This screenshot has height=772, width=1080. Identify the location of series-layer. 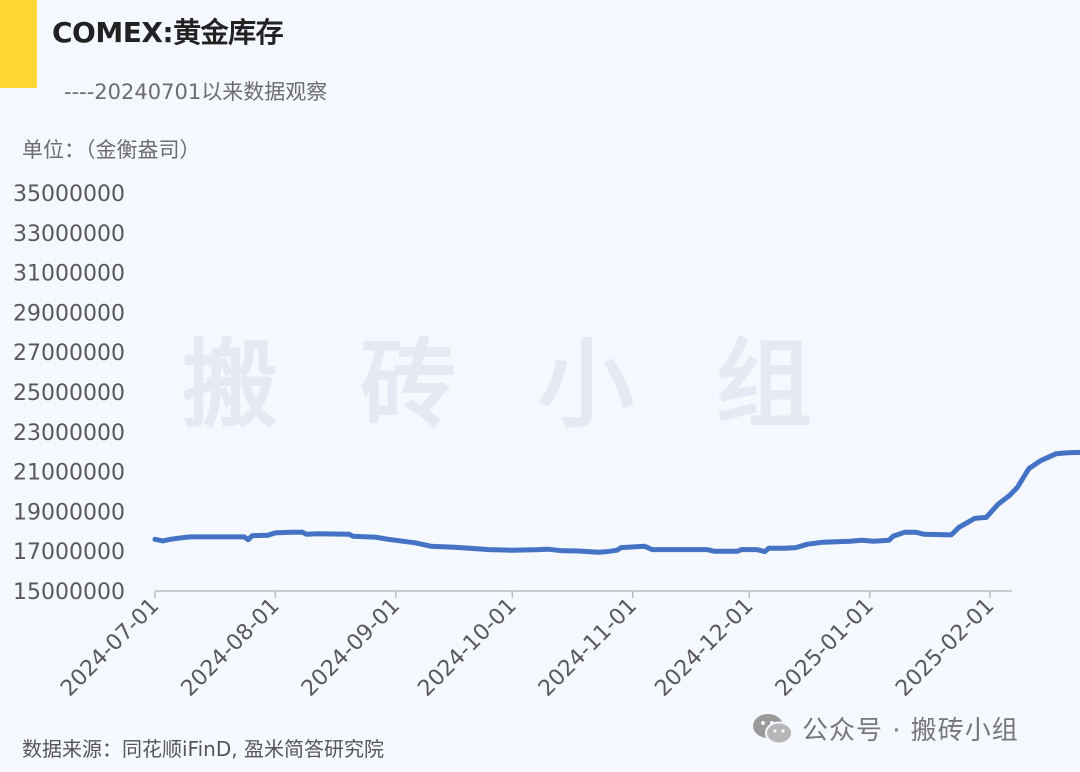
(616, 502).